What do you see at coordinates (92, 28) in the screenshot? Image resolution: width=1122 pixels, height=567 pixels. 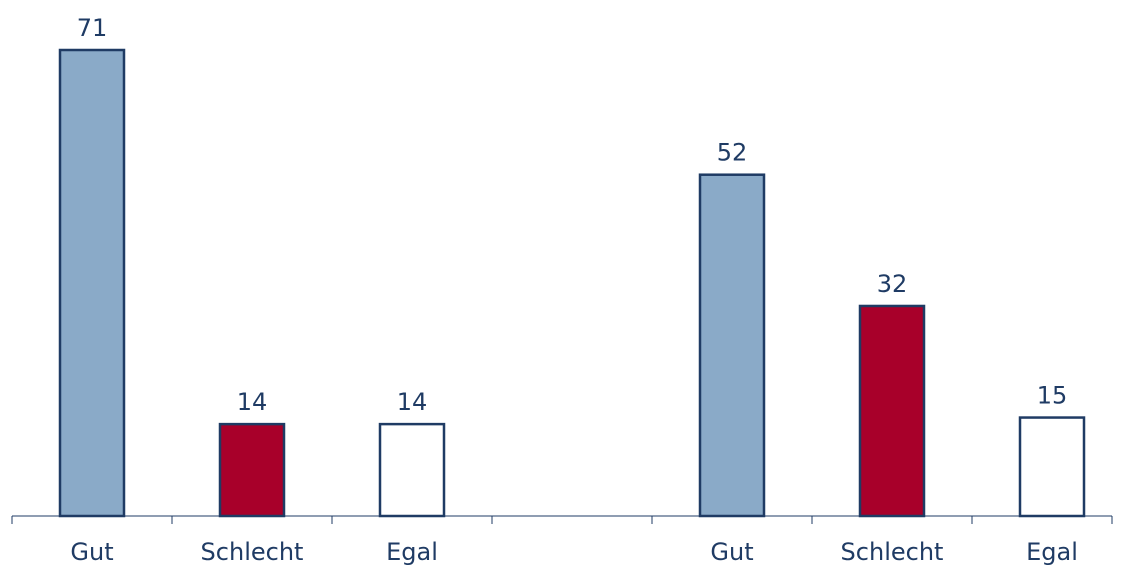 I see `value-label: 71` at bounding box center [92, 28].